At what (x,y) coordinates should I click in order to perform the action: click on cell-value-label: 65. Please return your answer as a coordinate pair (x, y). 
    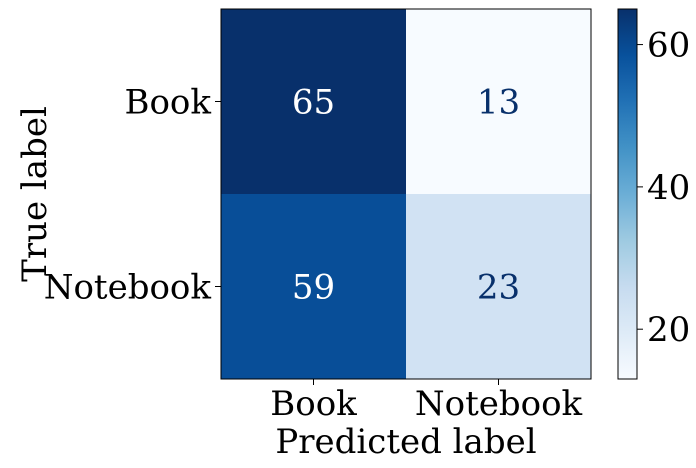
    Looking at the image, I should click on (313, 103).